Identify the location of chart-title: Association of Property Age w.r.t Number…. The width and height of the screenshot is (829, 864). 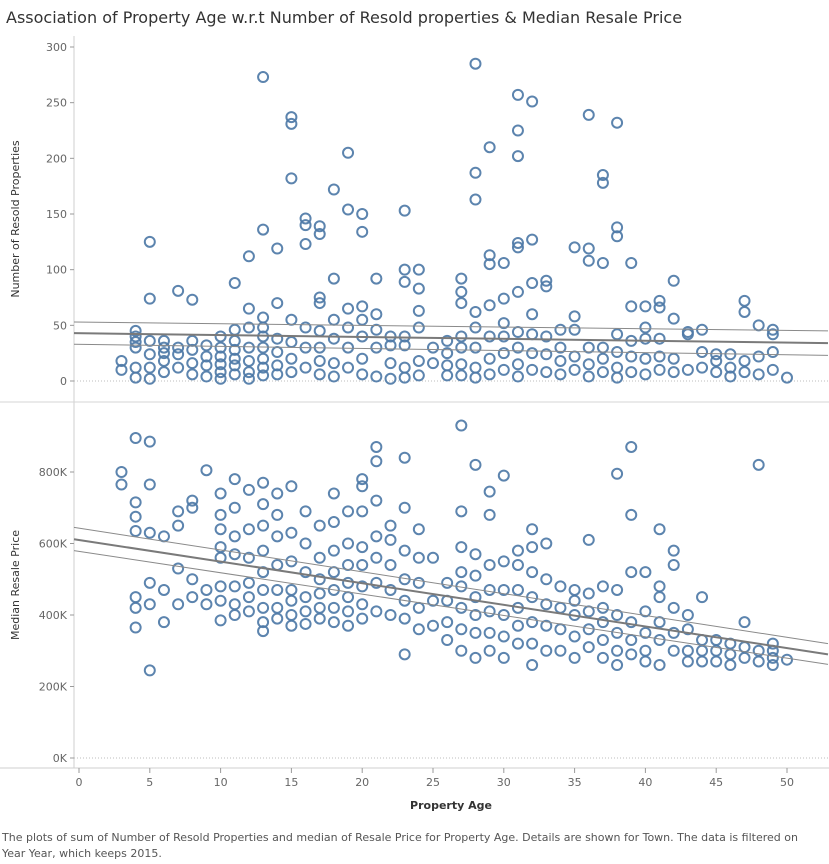
(344, 17).